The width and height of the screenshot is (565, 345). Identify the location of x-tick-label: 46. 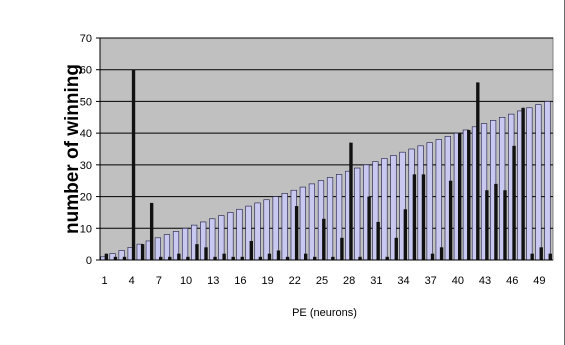
(512, 281).